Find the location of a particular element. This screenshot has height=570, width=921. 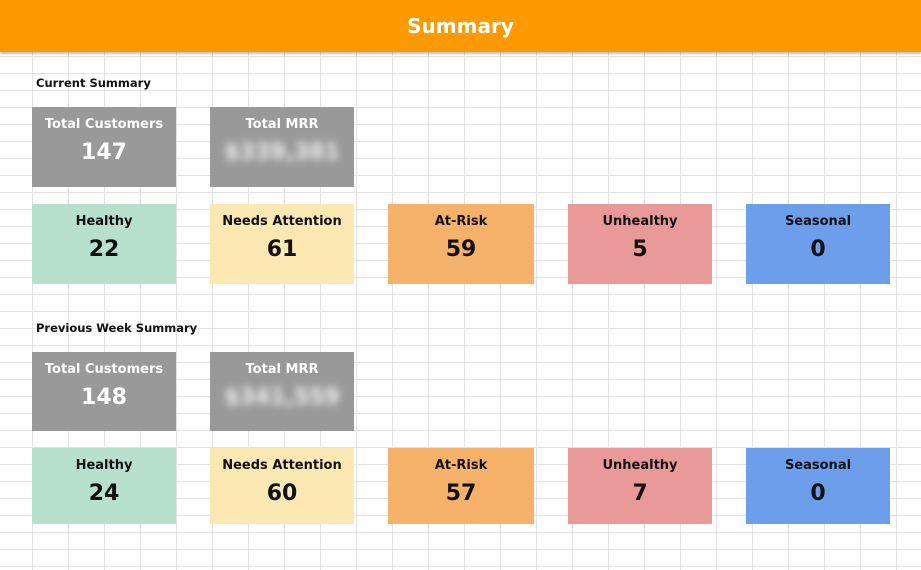

previous-seasonal-title: Seasonal is located at coordinates (818, 465).